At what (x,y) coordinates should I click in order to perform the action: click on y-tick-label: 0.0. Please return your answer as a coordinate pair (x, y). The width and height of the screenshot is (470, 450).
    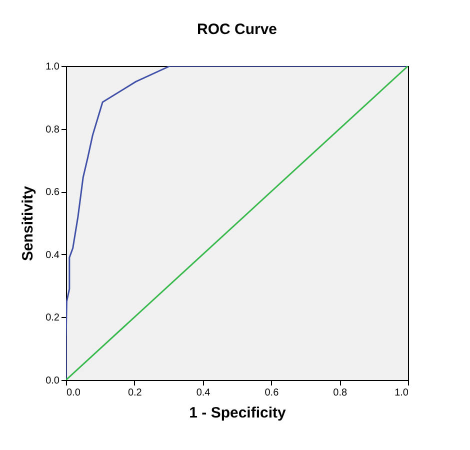
    Looking at the image, I should click on (53, 381).